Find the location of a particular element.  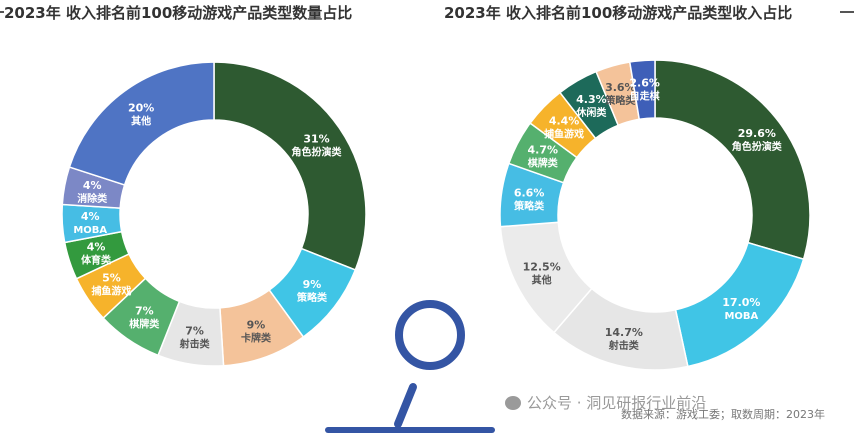

watermark-text: 公众号 · 洞见研报行业前沿 is located at coordinates (617, 403).